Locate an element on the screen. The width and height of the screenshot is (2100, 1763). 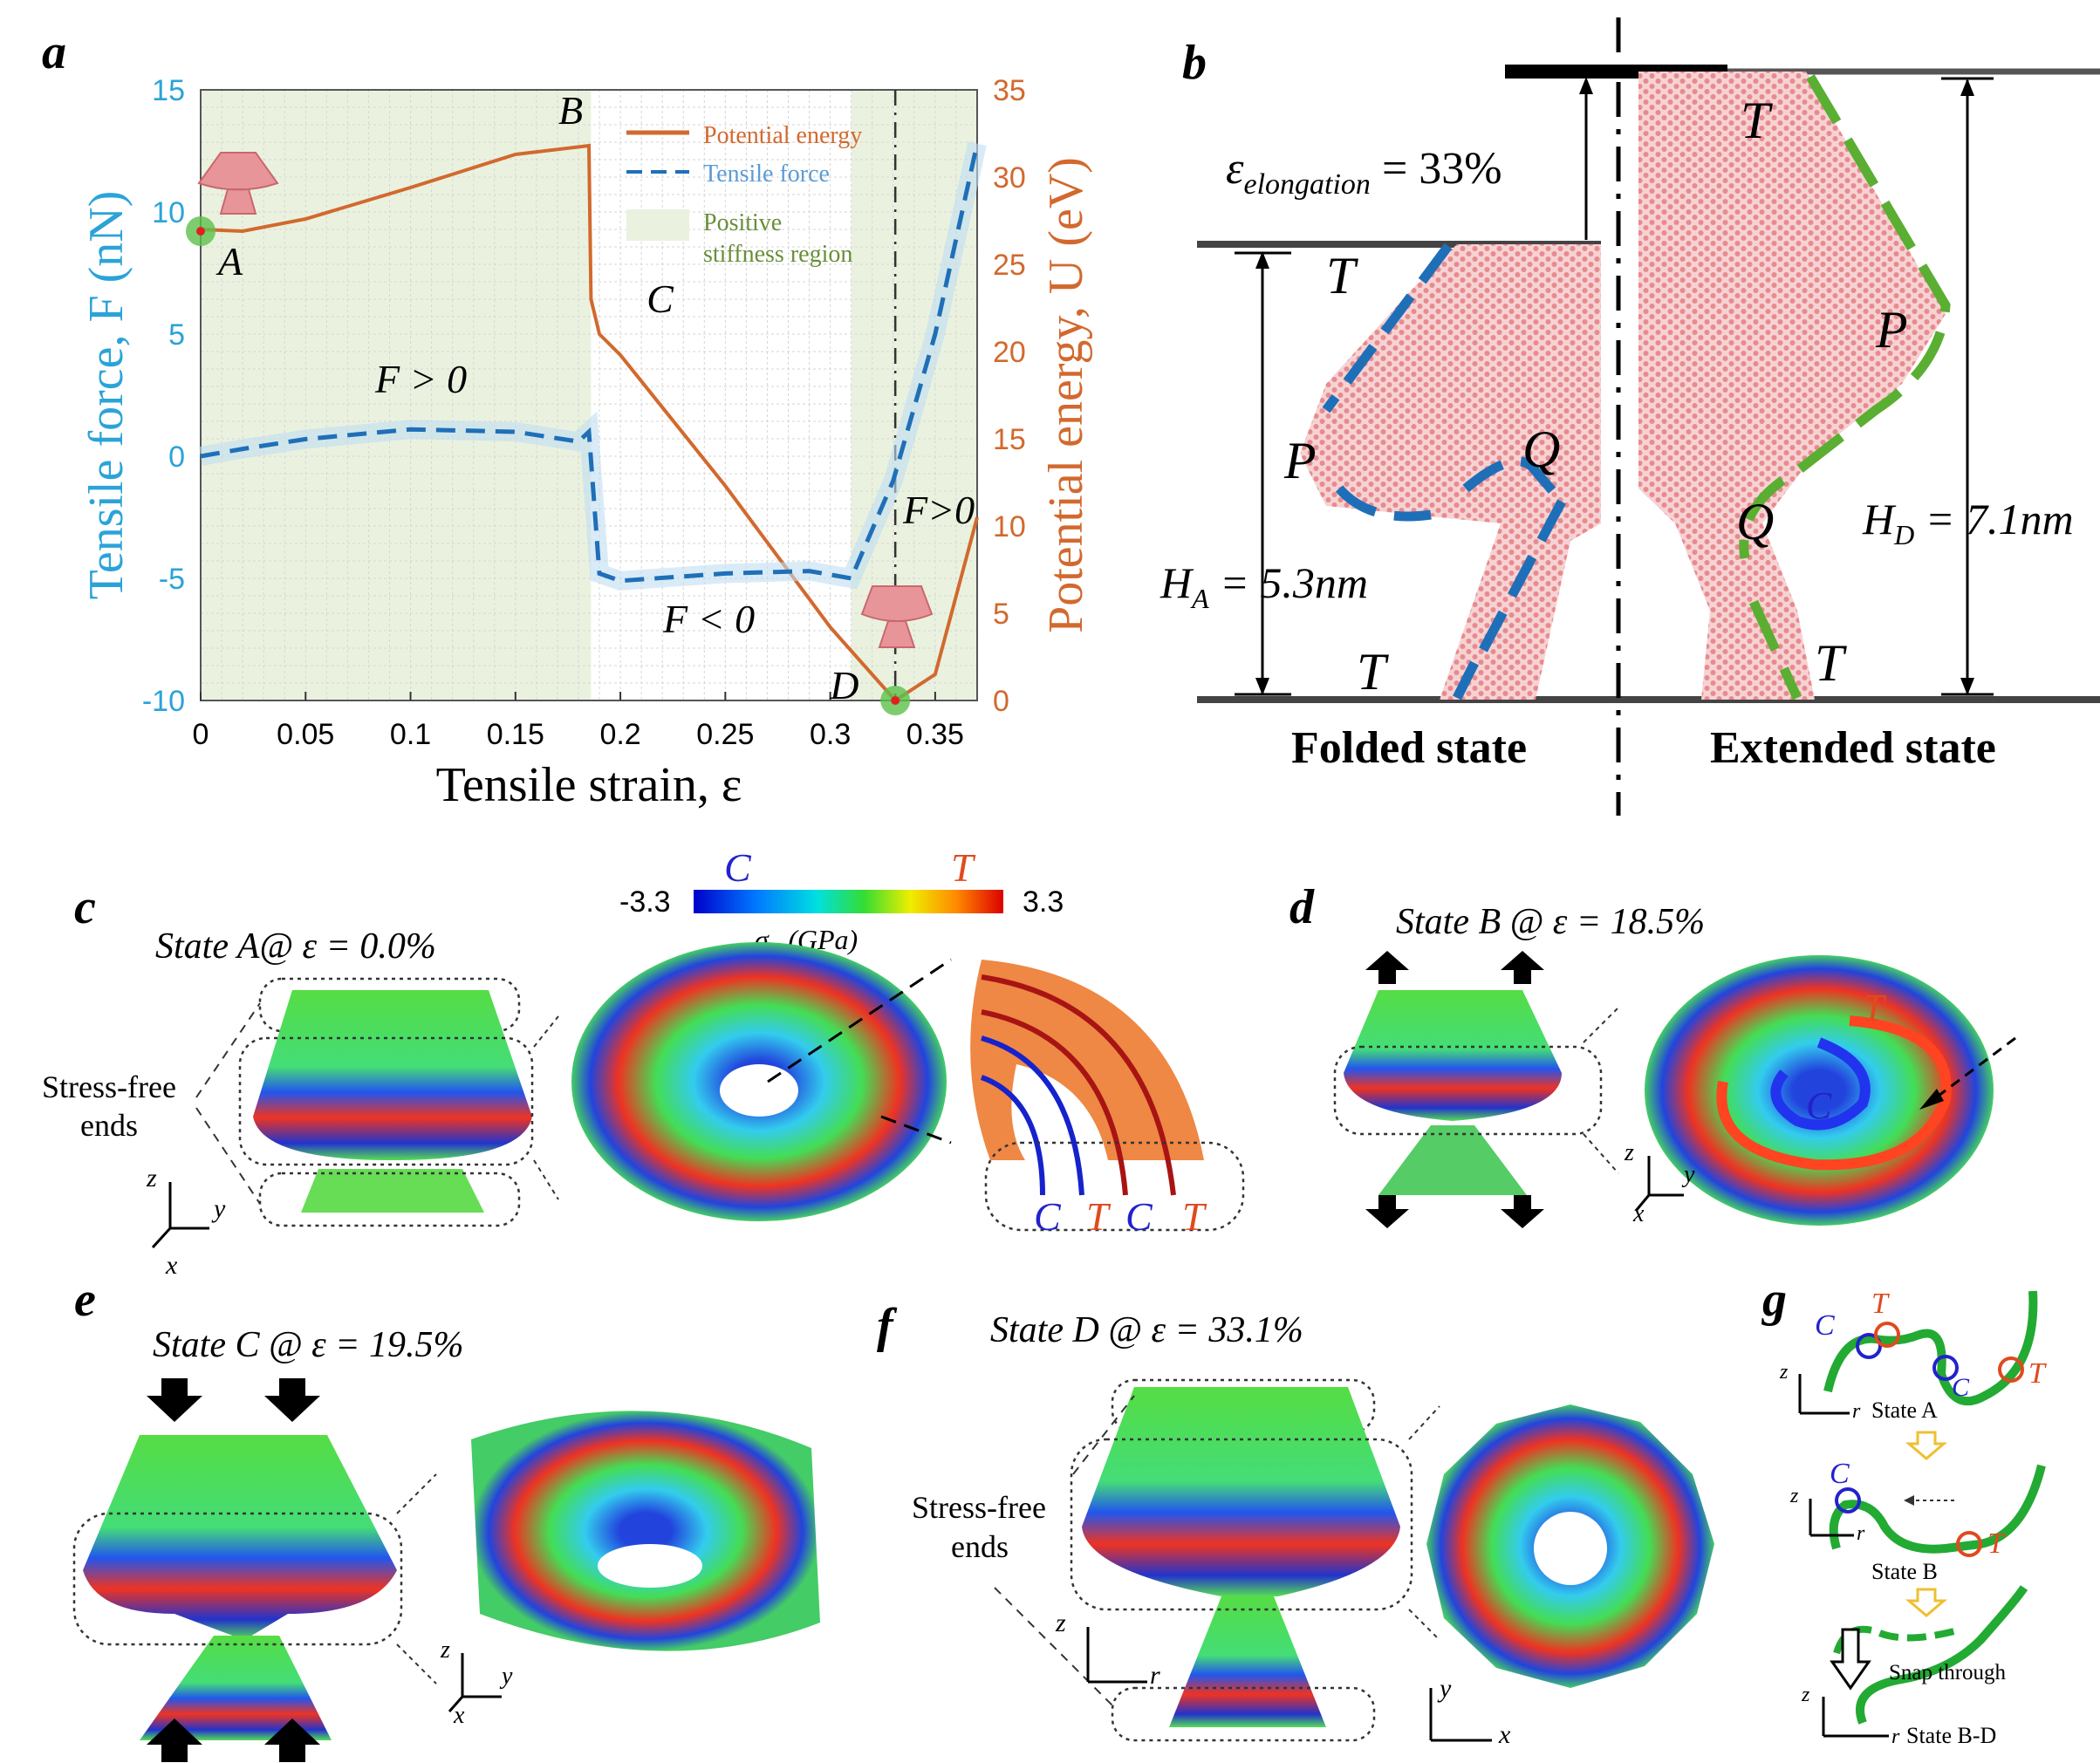
x-tick-label-7: 0.35 is located at coordinates (935, 734).